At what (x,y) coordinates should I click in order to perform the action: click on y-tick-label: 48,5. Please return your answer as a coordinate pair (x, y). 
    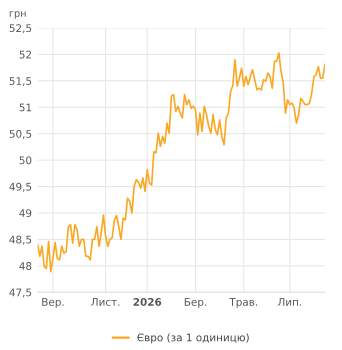
    Looking at the image, I should click on (20, 240).